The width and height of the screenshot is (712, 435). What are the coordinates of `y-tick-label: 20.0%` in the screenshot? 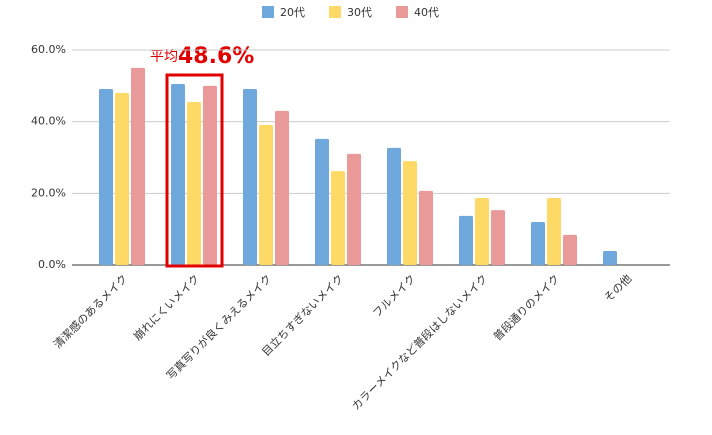 It's located at (48, 192).